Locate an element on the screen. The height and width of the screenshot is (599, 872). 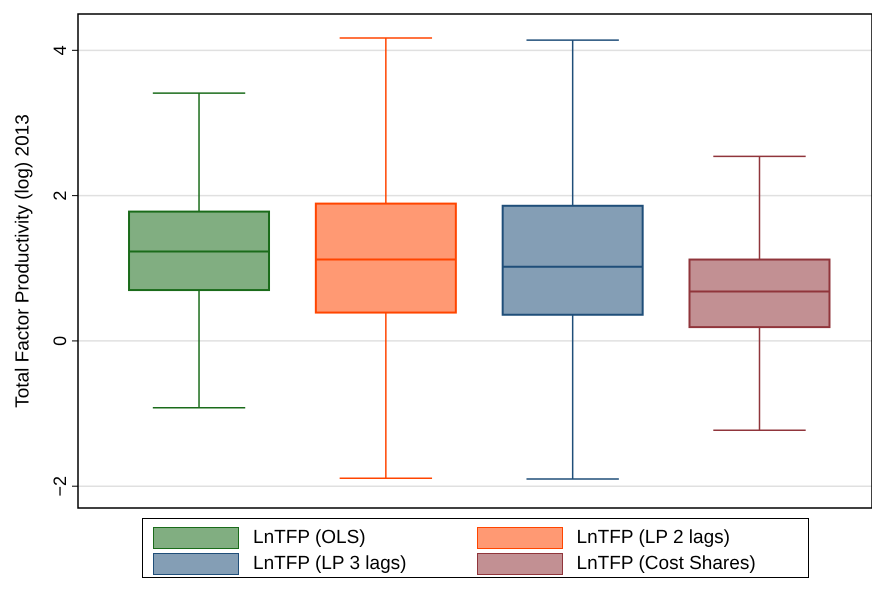
legend-label: LnTFP (Cost Shares) is located at coordinates (666, 564).